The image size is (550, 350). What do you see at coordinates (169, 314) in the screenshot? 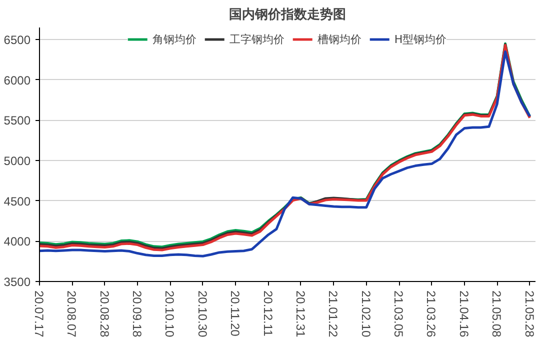
I see `x-tick-label: 20.10.10` at bounding box center [169, 314].